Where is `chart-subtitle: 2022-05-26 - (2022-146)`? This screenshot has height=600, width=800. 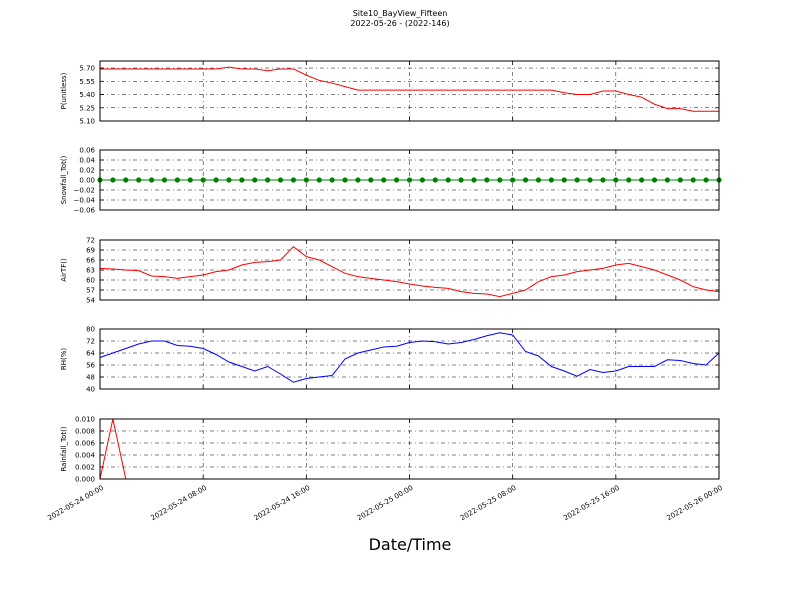 chart-subtitle: 2022-05-26 - (2022-146) is located at coordinates (399, 23).